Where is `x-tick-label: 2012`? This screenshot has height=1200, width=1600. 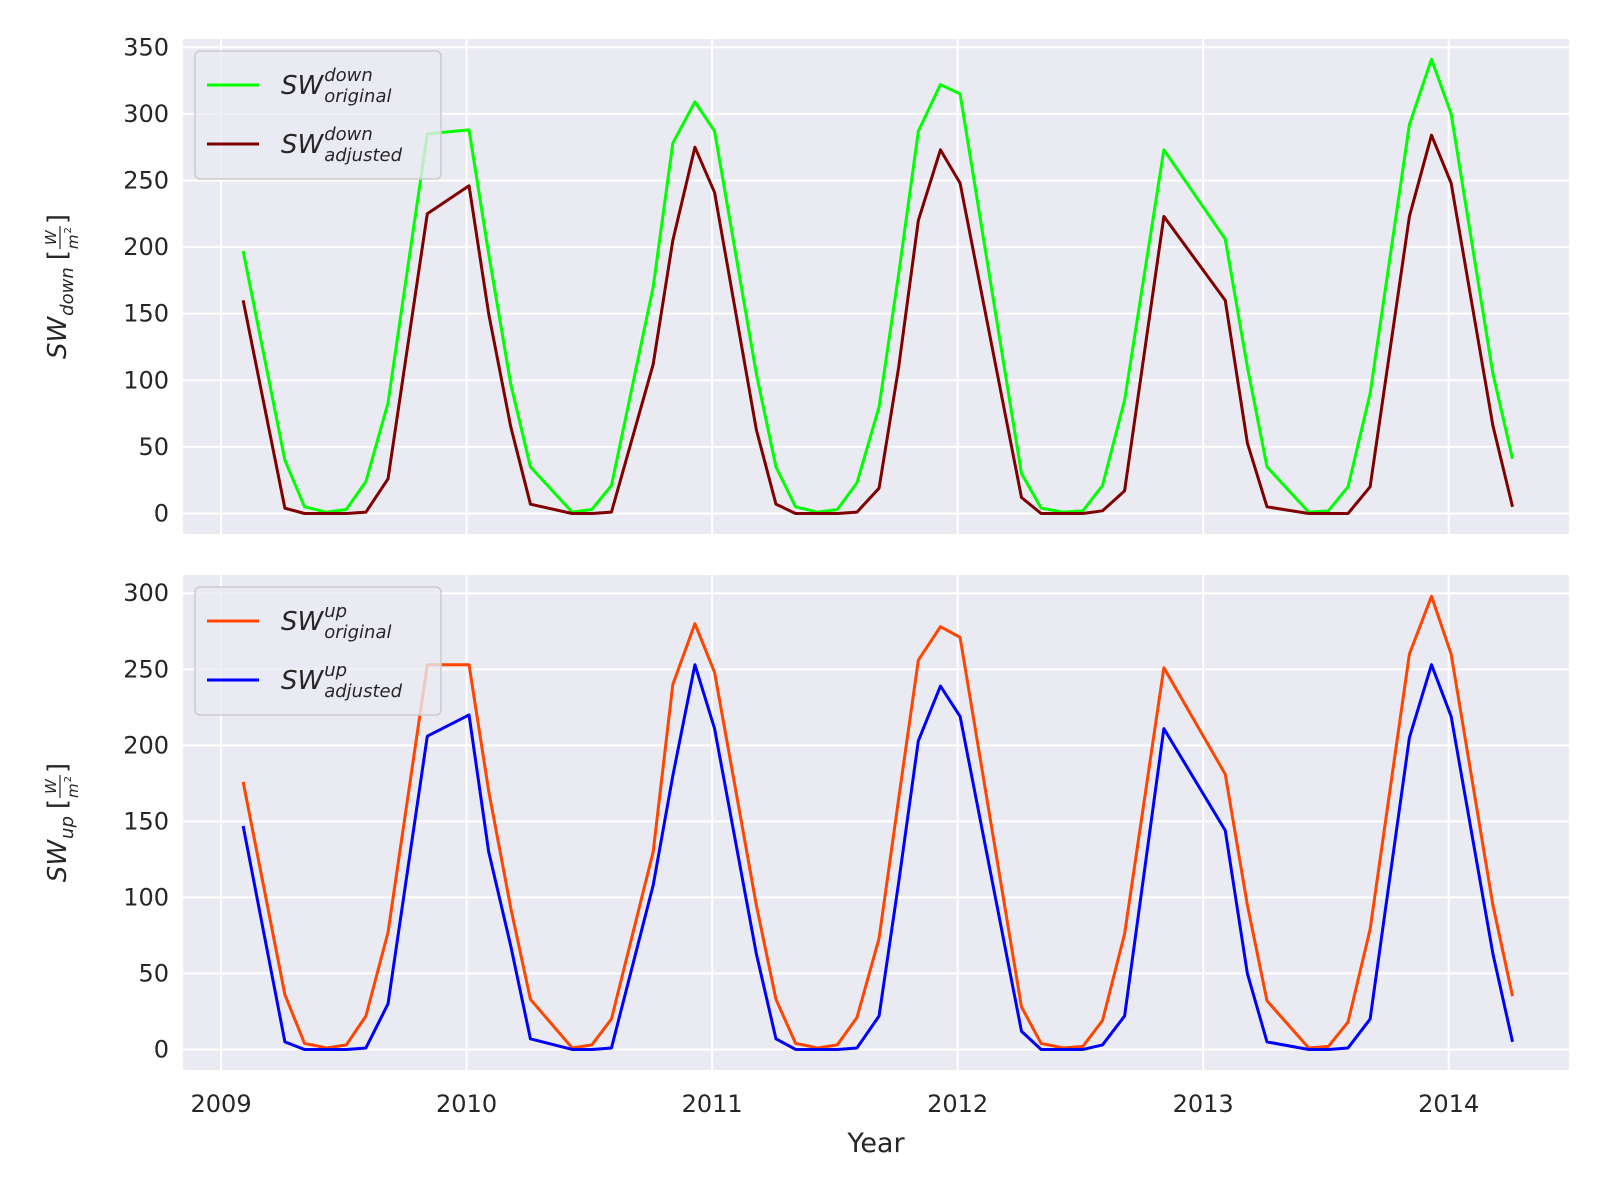 x-tick-label: 2012 is located at coordinates (957, 1104).